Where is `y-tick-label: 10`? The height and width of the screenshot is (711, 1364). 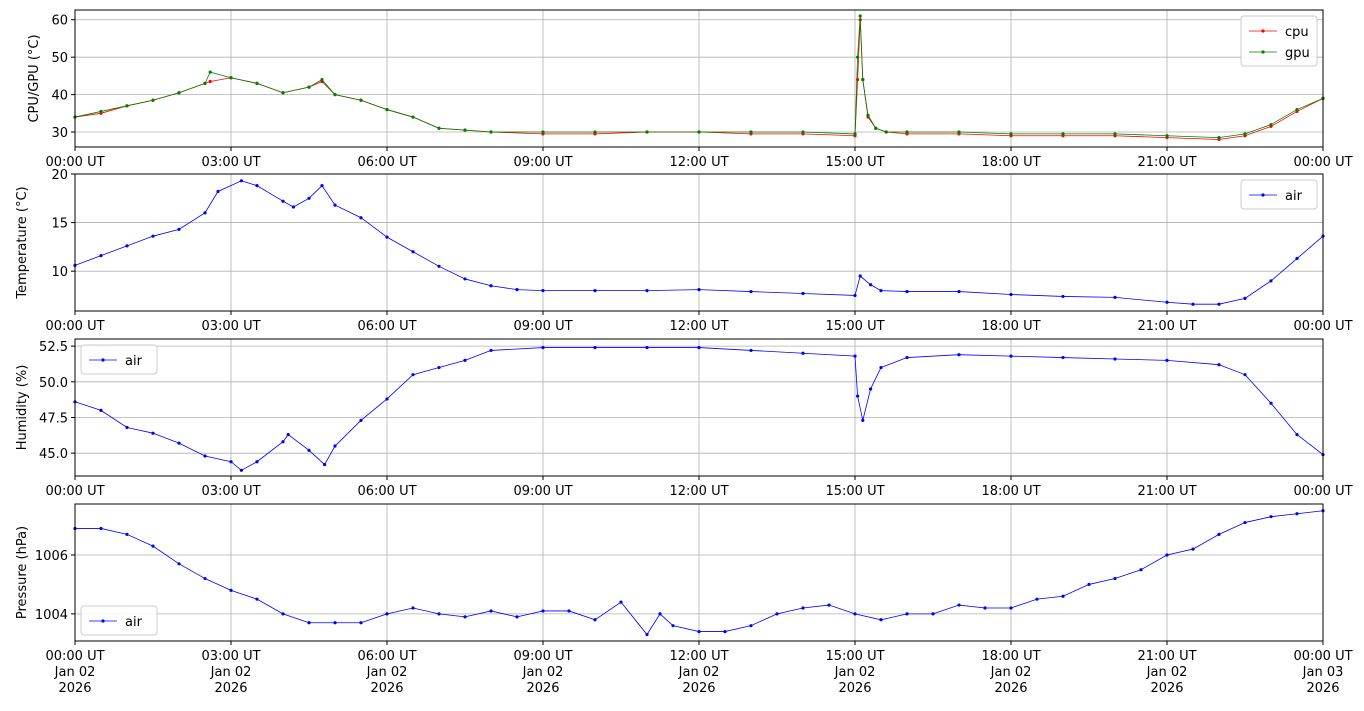 y-tick-label: 10 is located at coordinates (59, 272).